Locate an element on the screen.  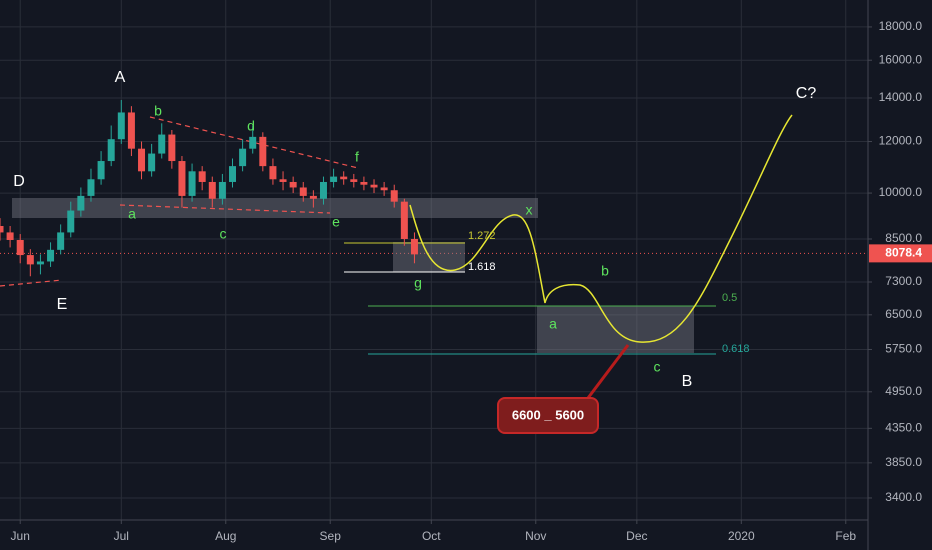
y-tick-label: 5750.0 is located at coordinates (903, 349).